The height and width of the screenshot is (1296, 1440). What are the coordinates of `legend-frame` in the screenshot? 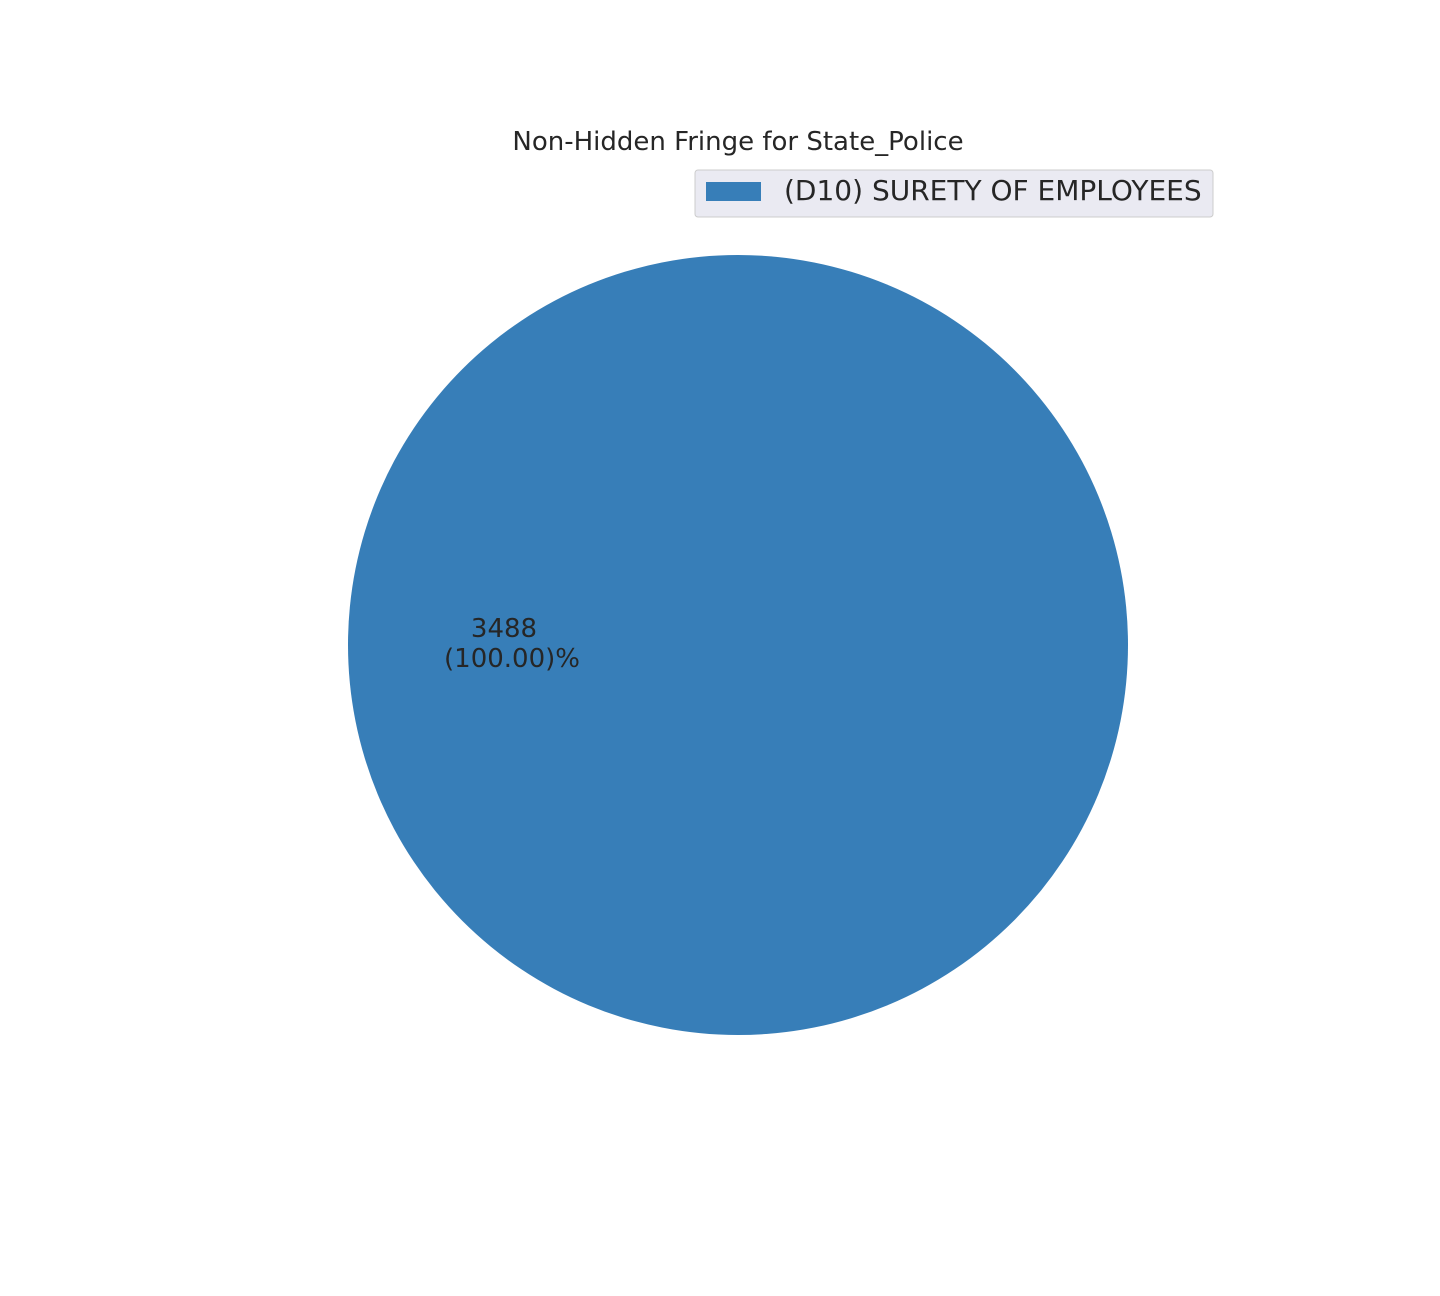 It's located at (954, 193).